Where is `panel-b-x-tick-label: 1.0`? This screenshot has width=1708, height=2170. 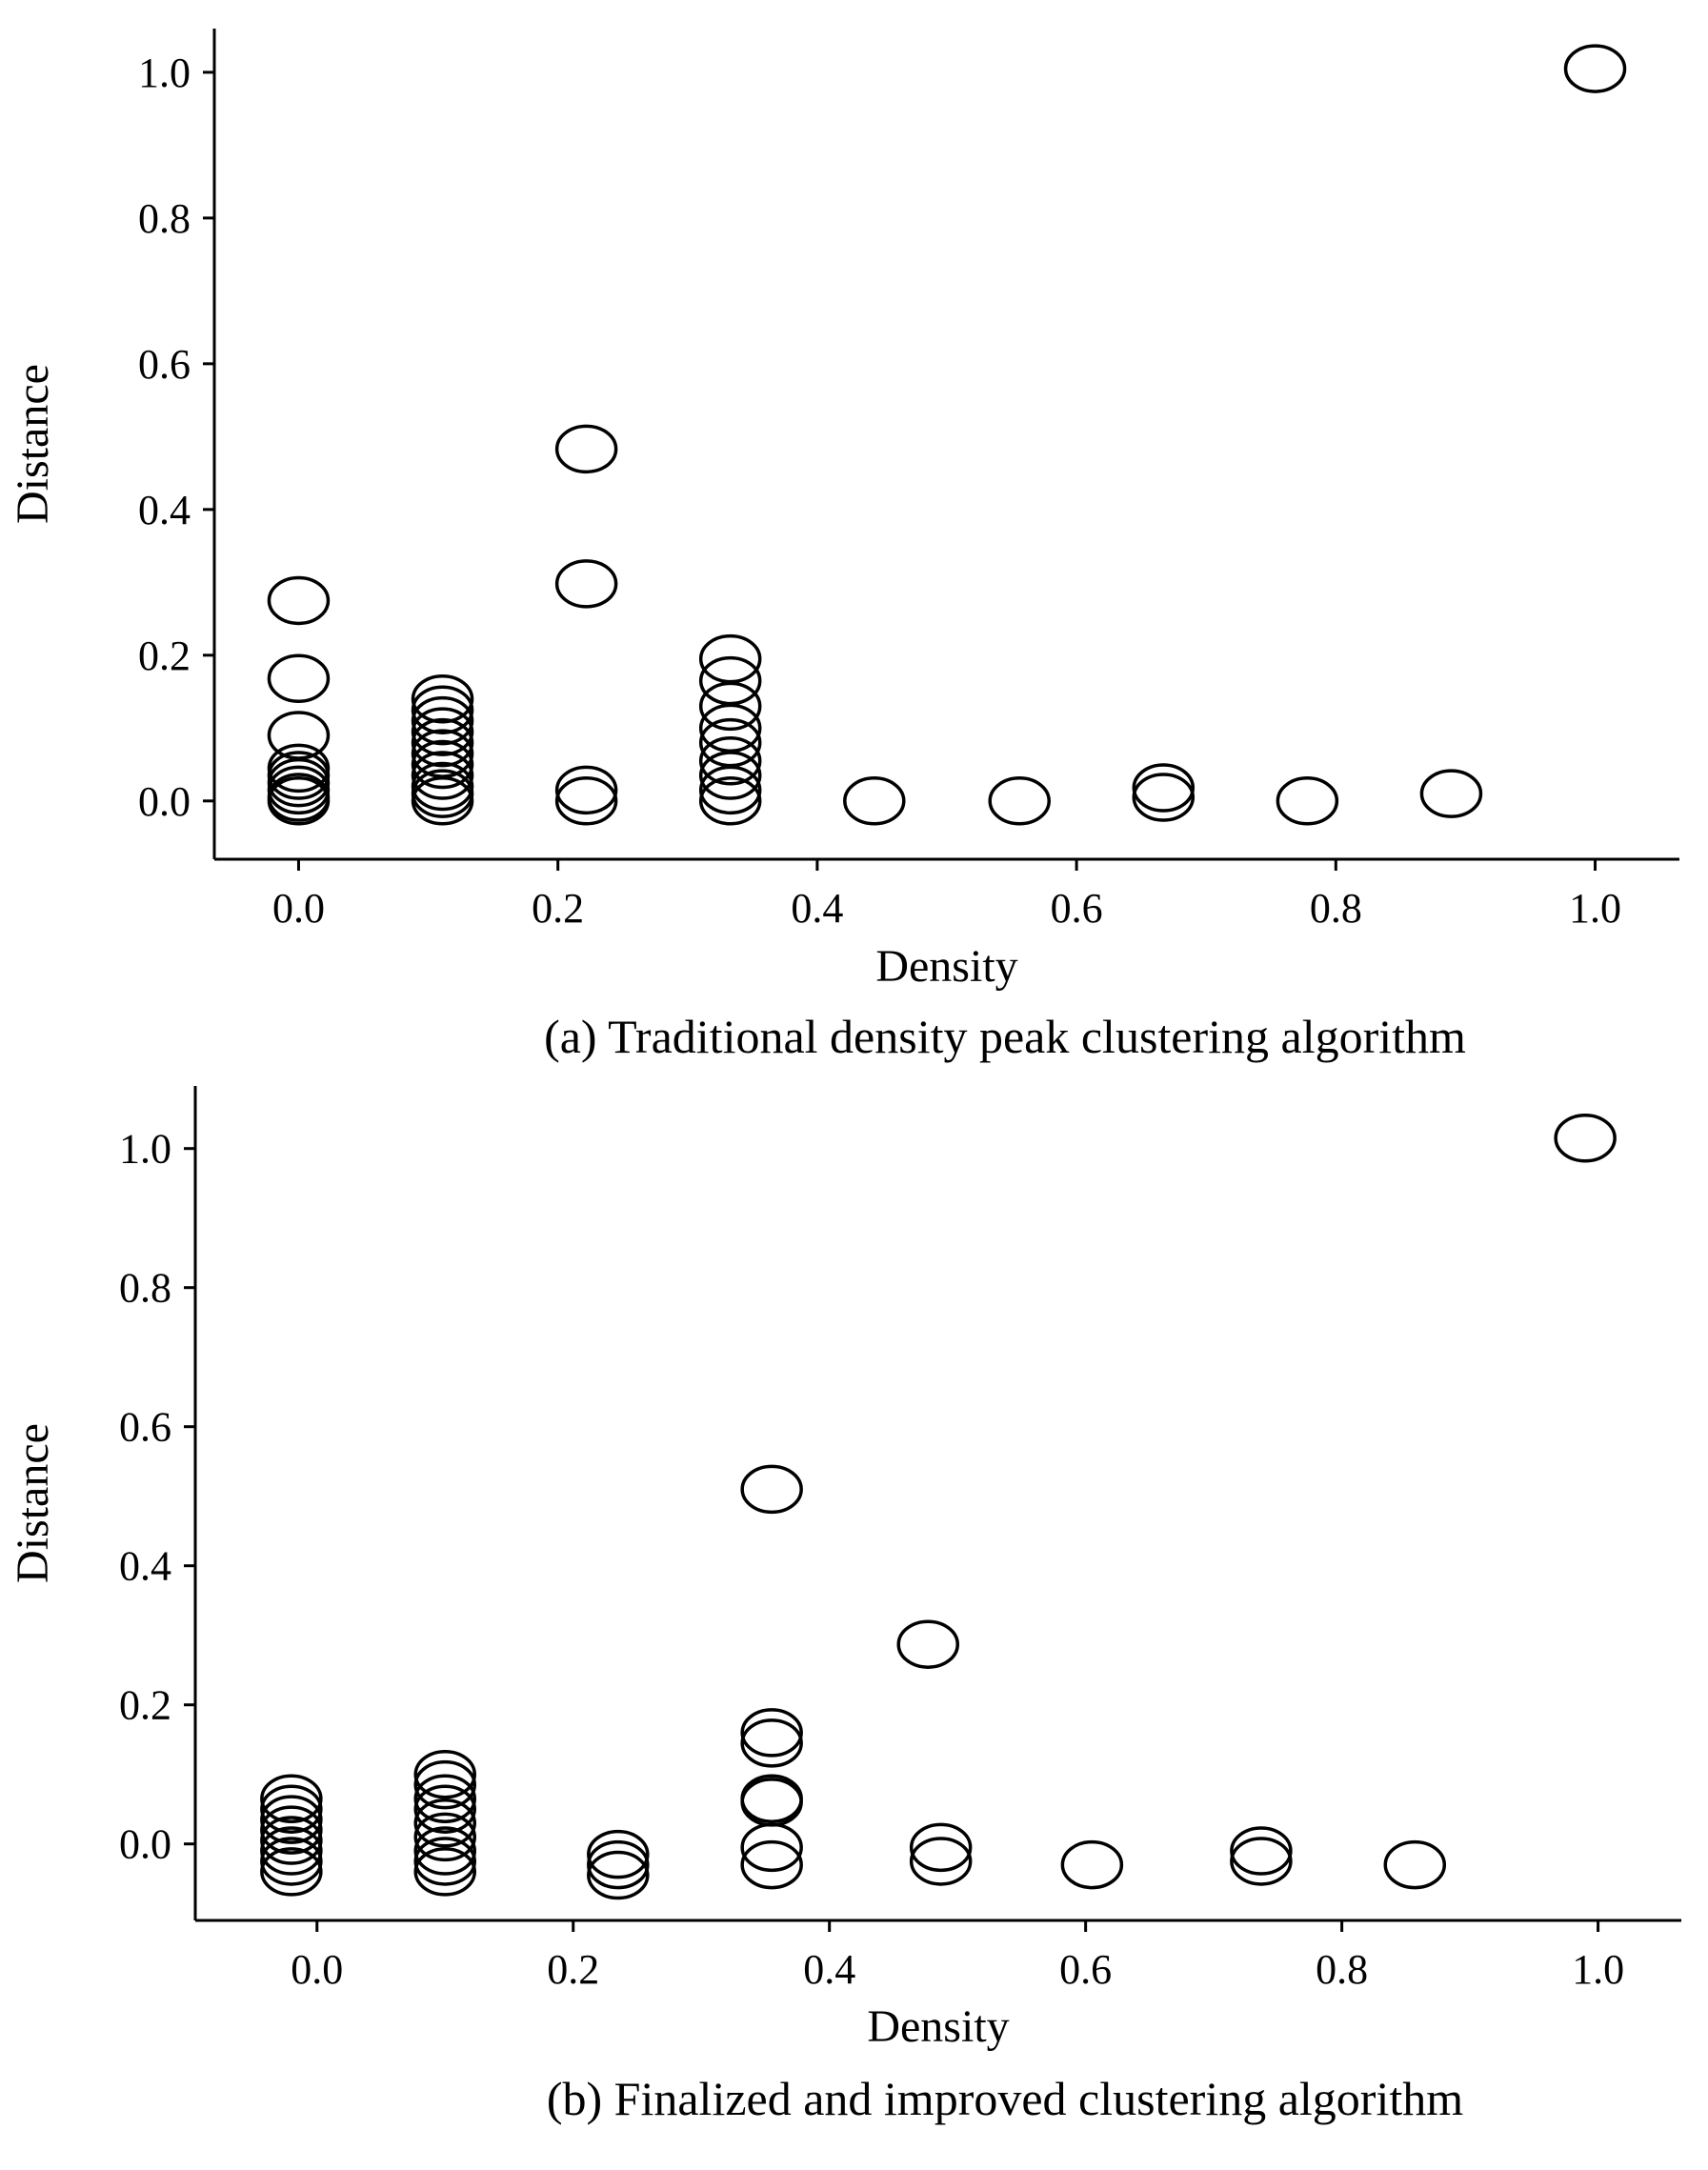
panel-b-x-tick-label: 1.0 is located at coordinates (1598, 1969).